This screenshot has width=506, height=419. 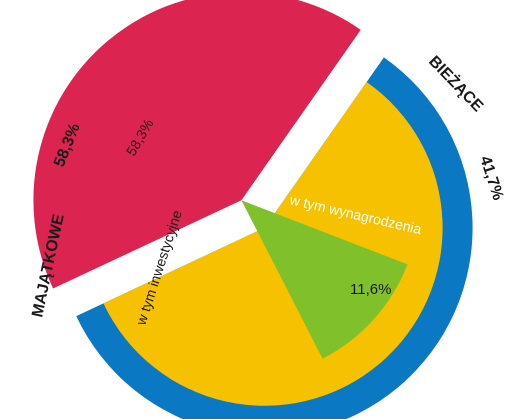 I want to click on biezace-label: BIEŻĄCE, so click(x=456, y=83).